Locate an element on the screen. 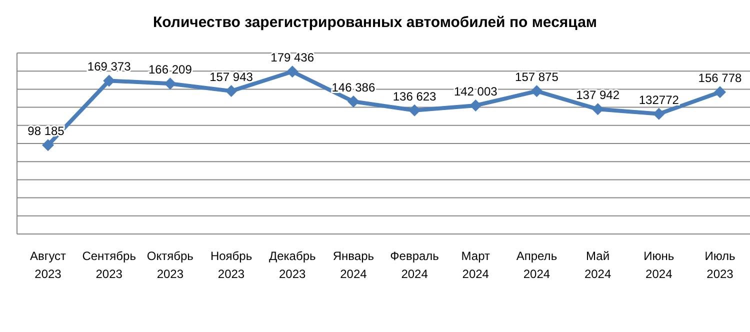  chart-title: Количество зарегистрированных автомобилей по месяцам is located at coordinates (375, 22).